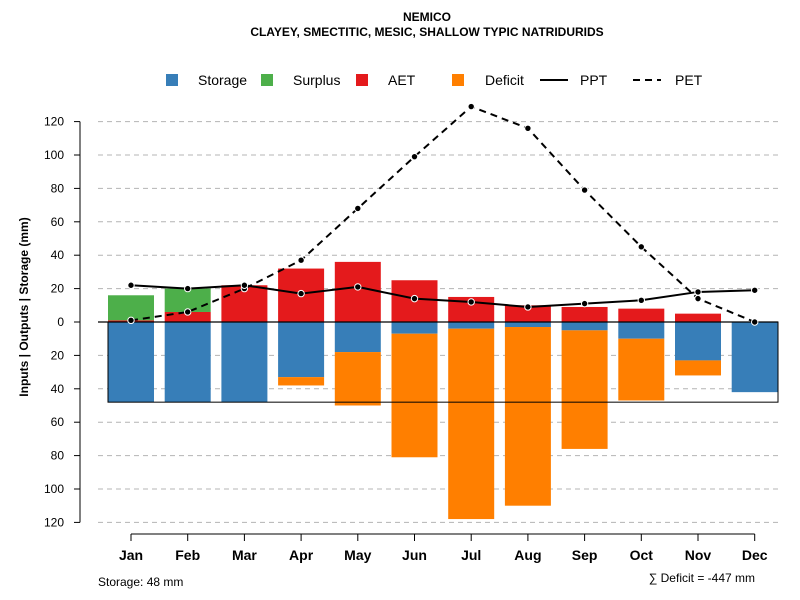 The image size is (800, 600). I want to click on x-tick-label: May, so click(357, 555).